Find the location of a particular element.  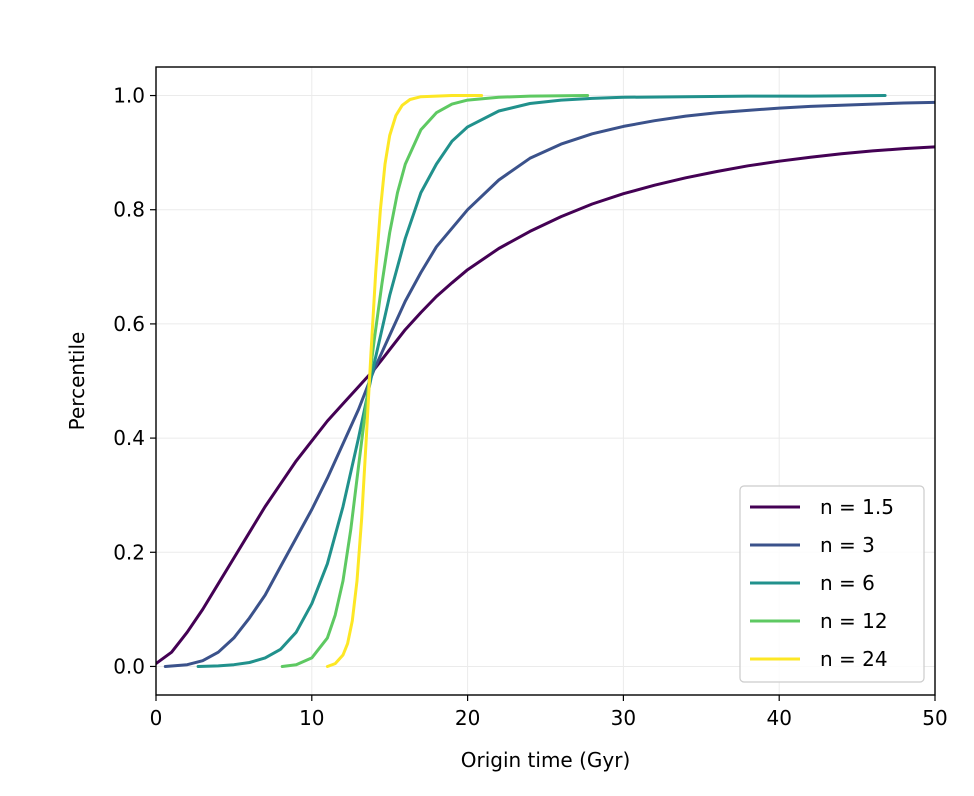

y-tick-label: 0.6 is located at coordinates (129, 324).